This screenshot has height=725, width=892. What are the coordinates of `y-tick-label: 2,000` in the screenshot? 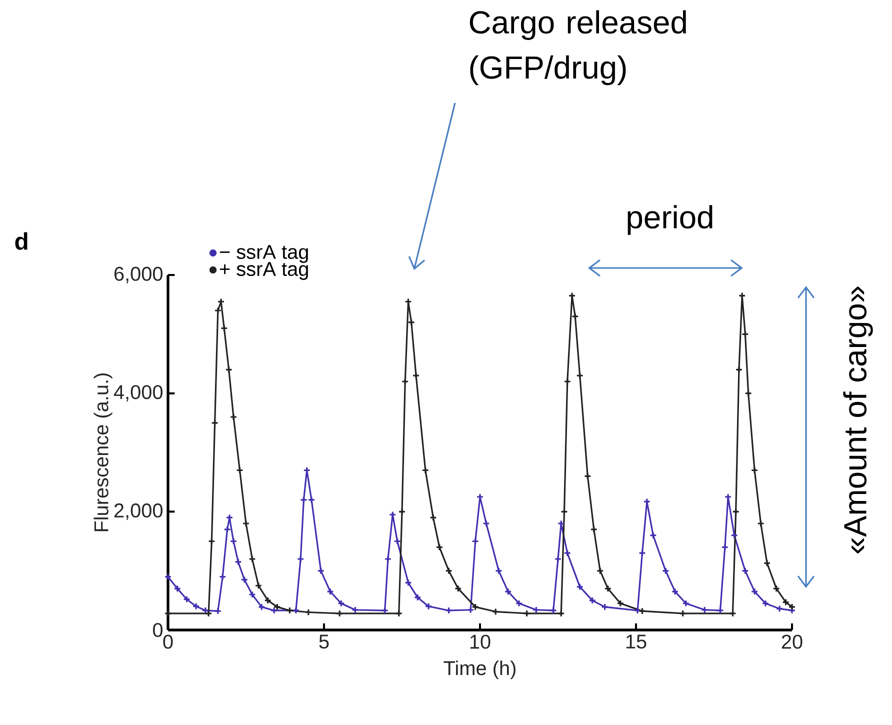 It's located at (138, 511).